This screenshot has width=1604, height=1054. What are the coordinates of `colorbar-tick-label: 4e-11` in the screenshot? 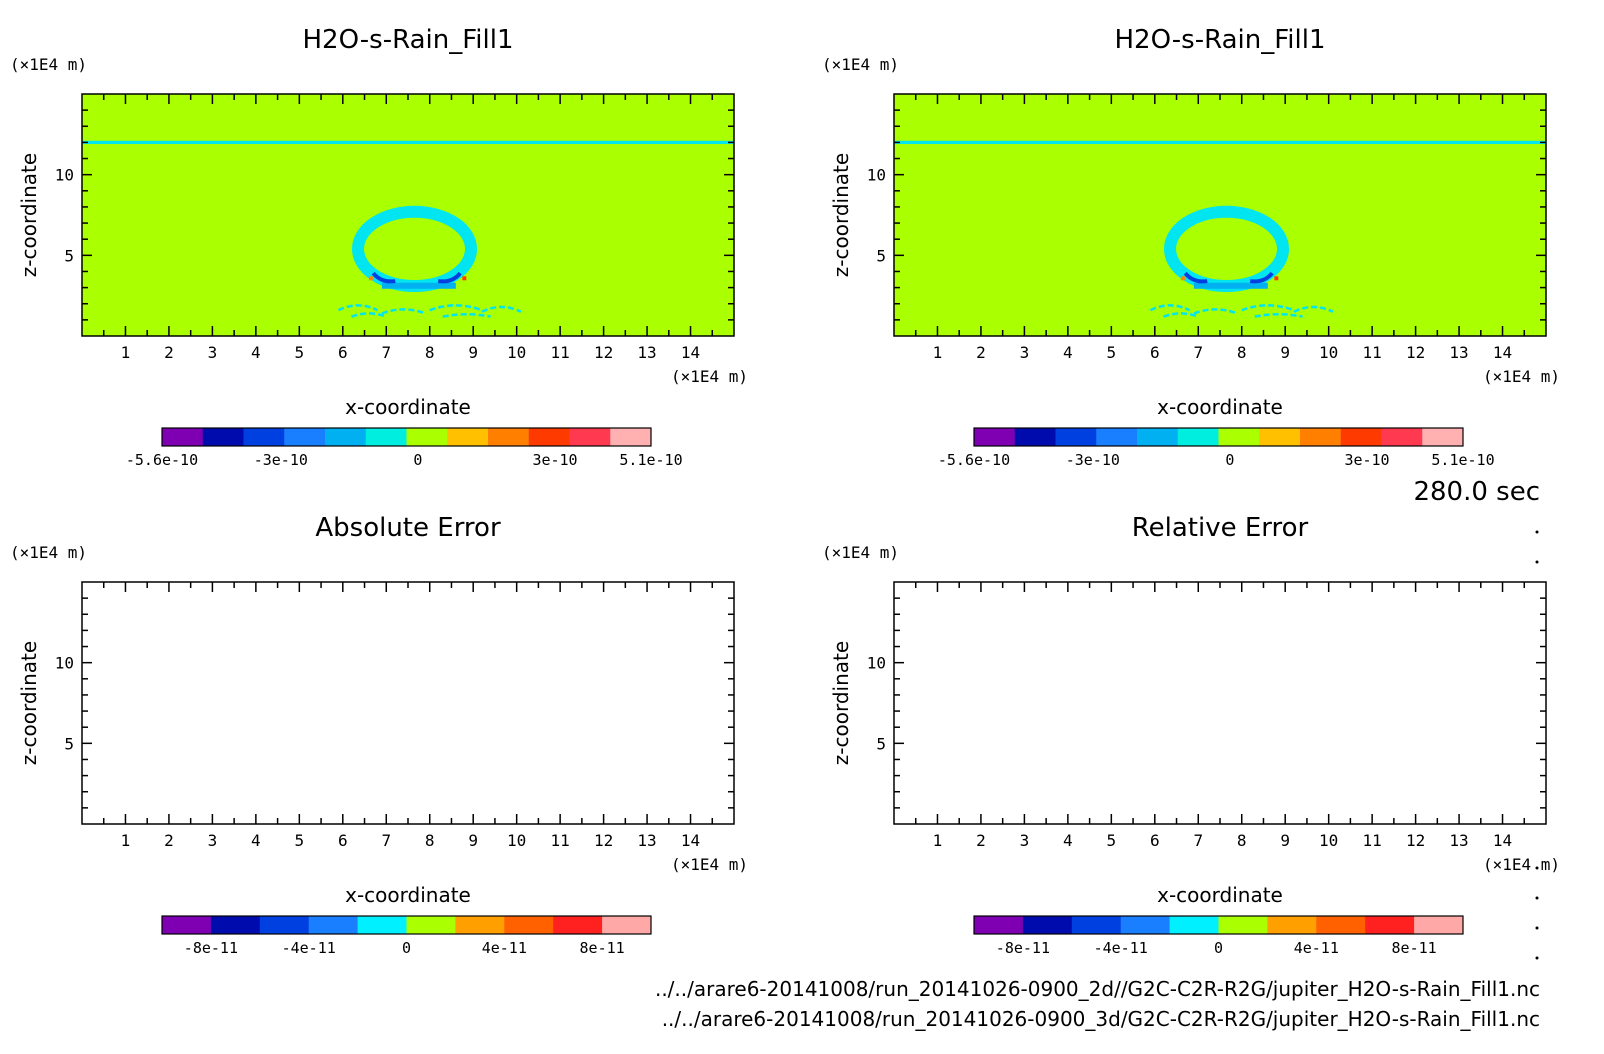 It's located at (504, 948).